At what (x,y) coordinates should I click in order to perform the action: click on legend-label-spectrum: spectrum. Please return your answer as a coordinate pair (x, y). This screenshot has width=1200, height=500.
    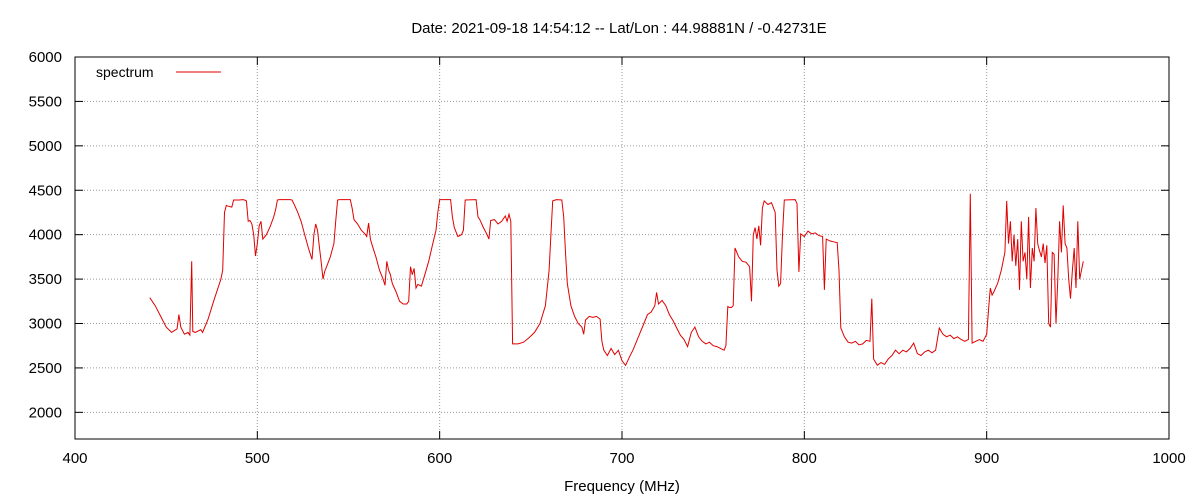
    Looking at the image, I should click on (125, 72).